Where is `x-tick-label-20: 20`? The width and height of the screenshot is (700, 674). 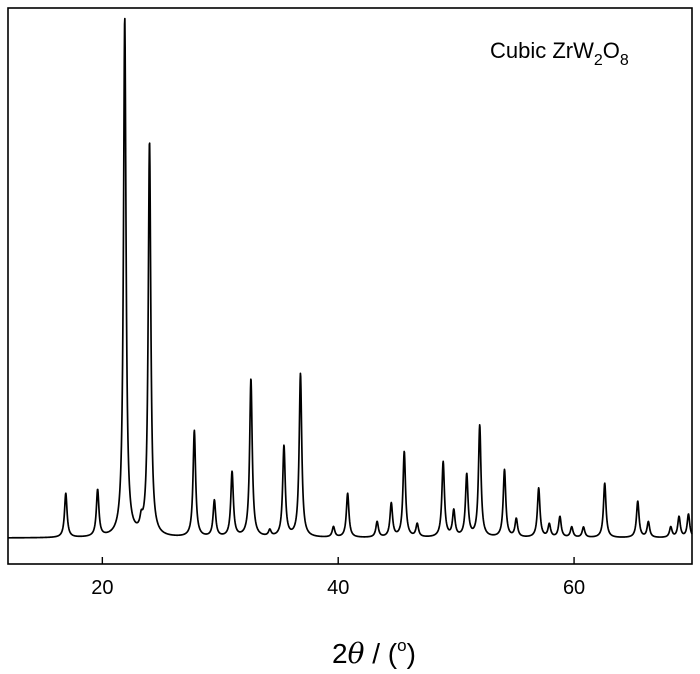 x-tick-label-20: 20 is located at coordinates (102, 588).